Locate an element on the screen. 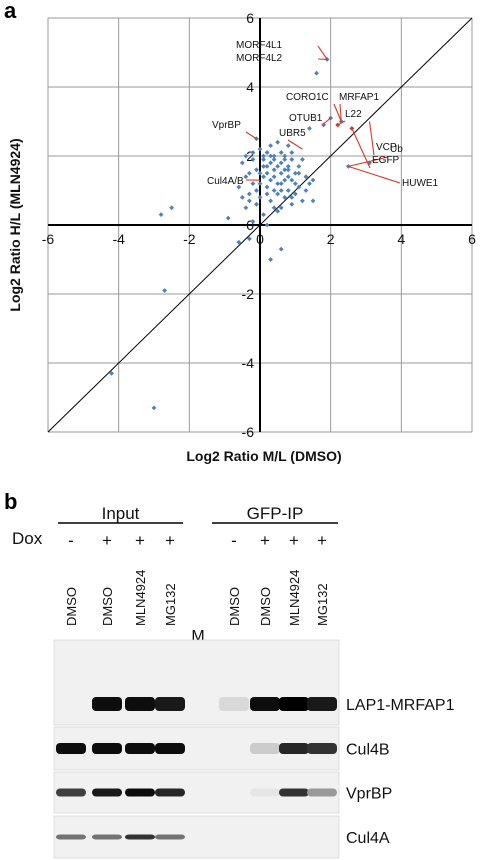 This screenshot has width=486, height=860. y-tick-label: 0 is located at coordinates (250, 225).